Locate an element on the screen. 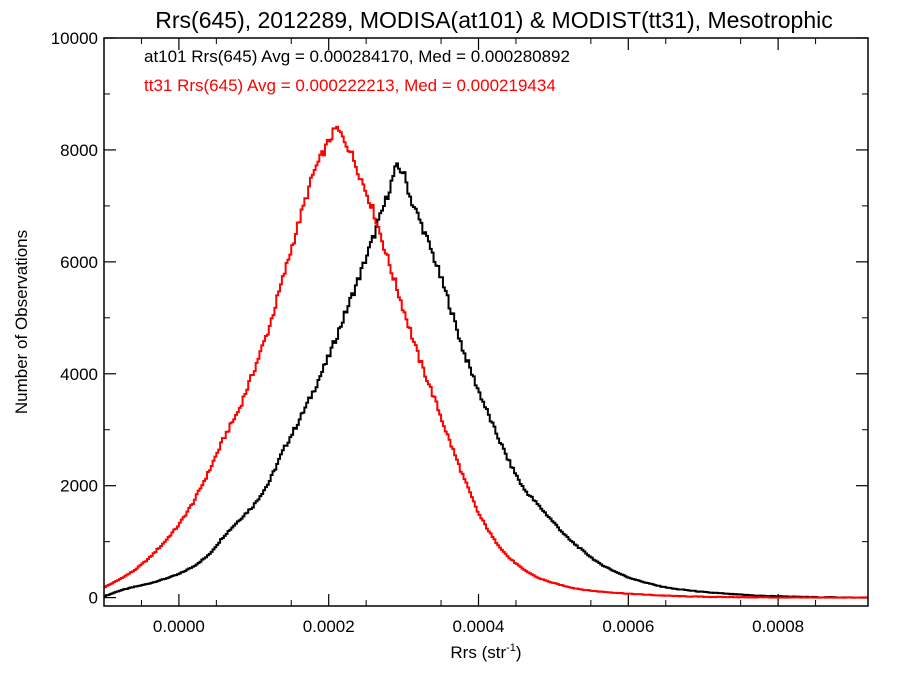 This screenshot has width=900, height=675. y-tick-label: 4000 is located at coordinates (79, 374).